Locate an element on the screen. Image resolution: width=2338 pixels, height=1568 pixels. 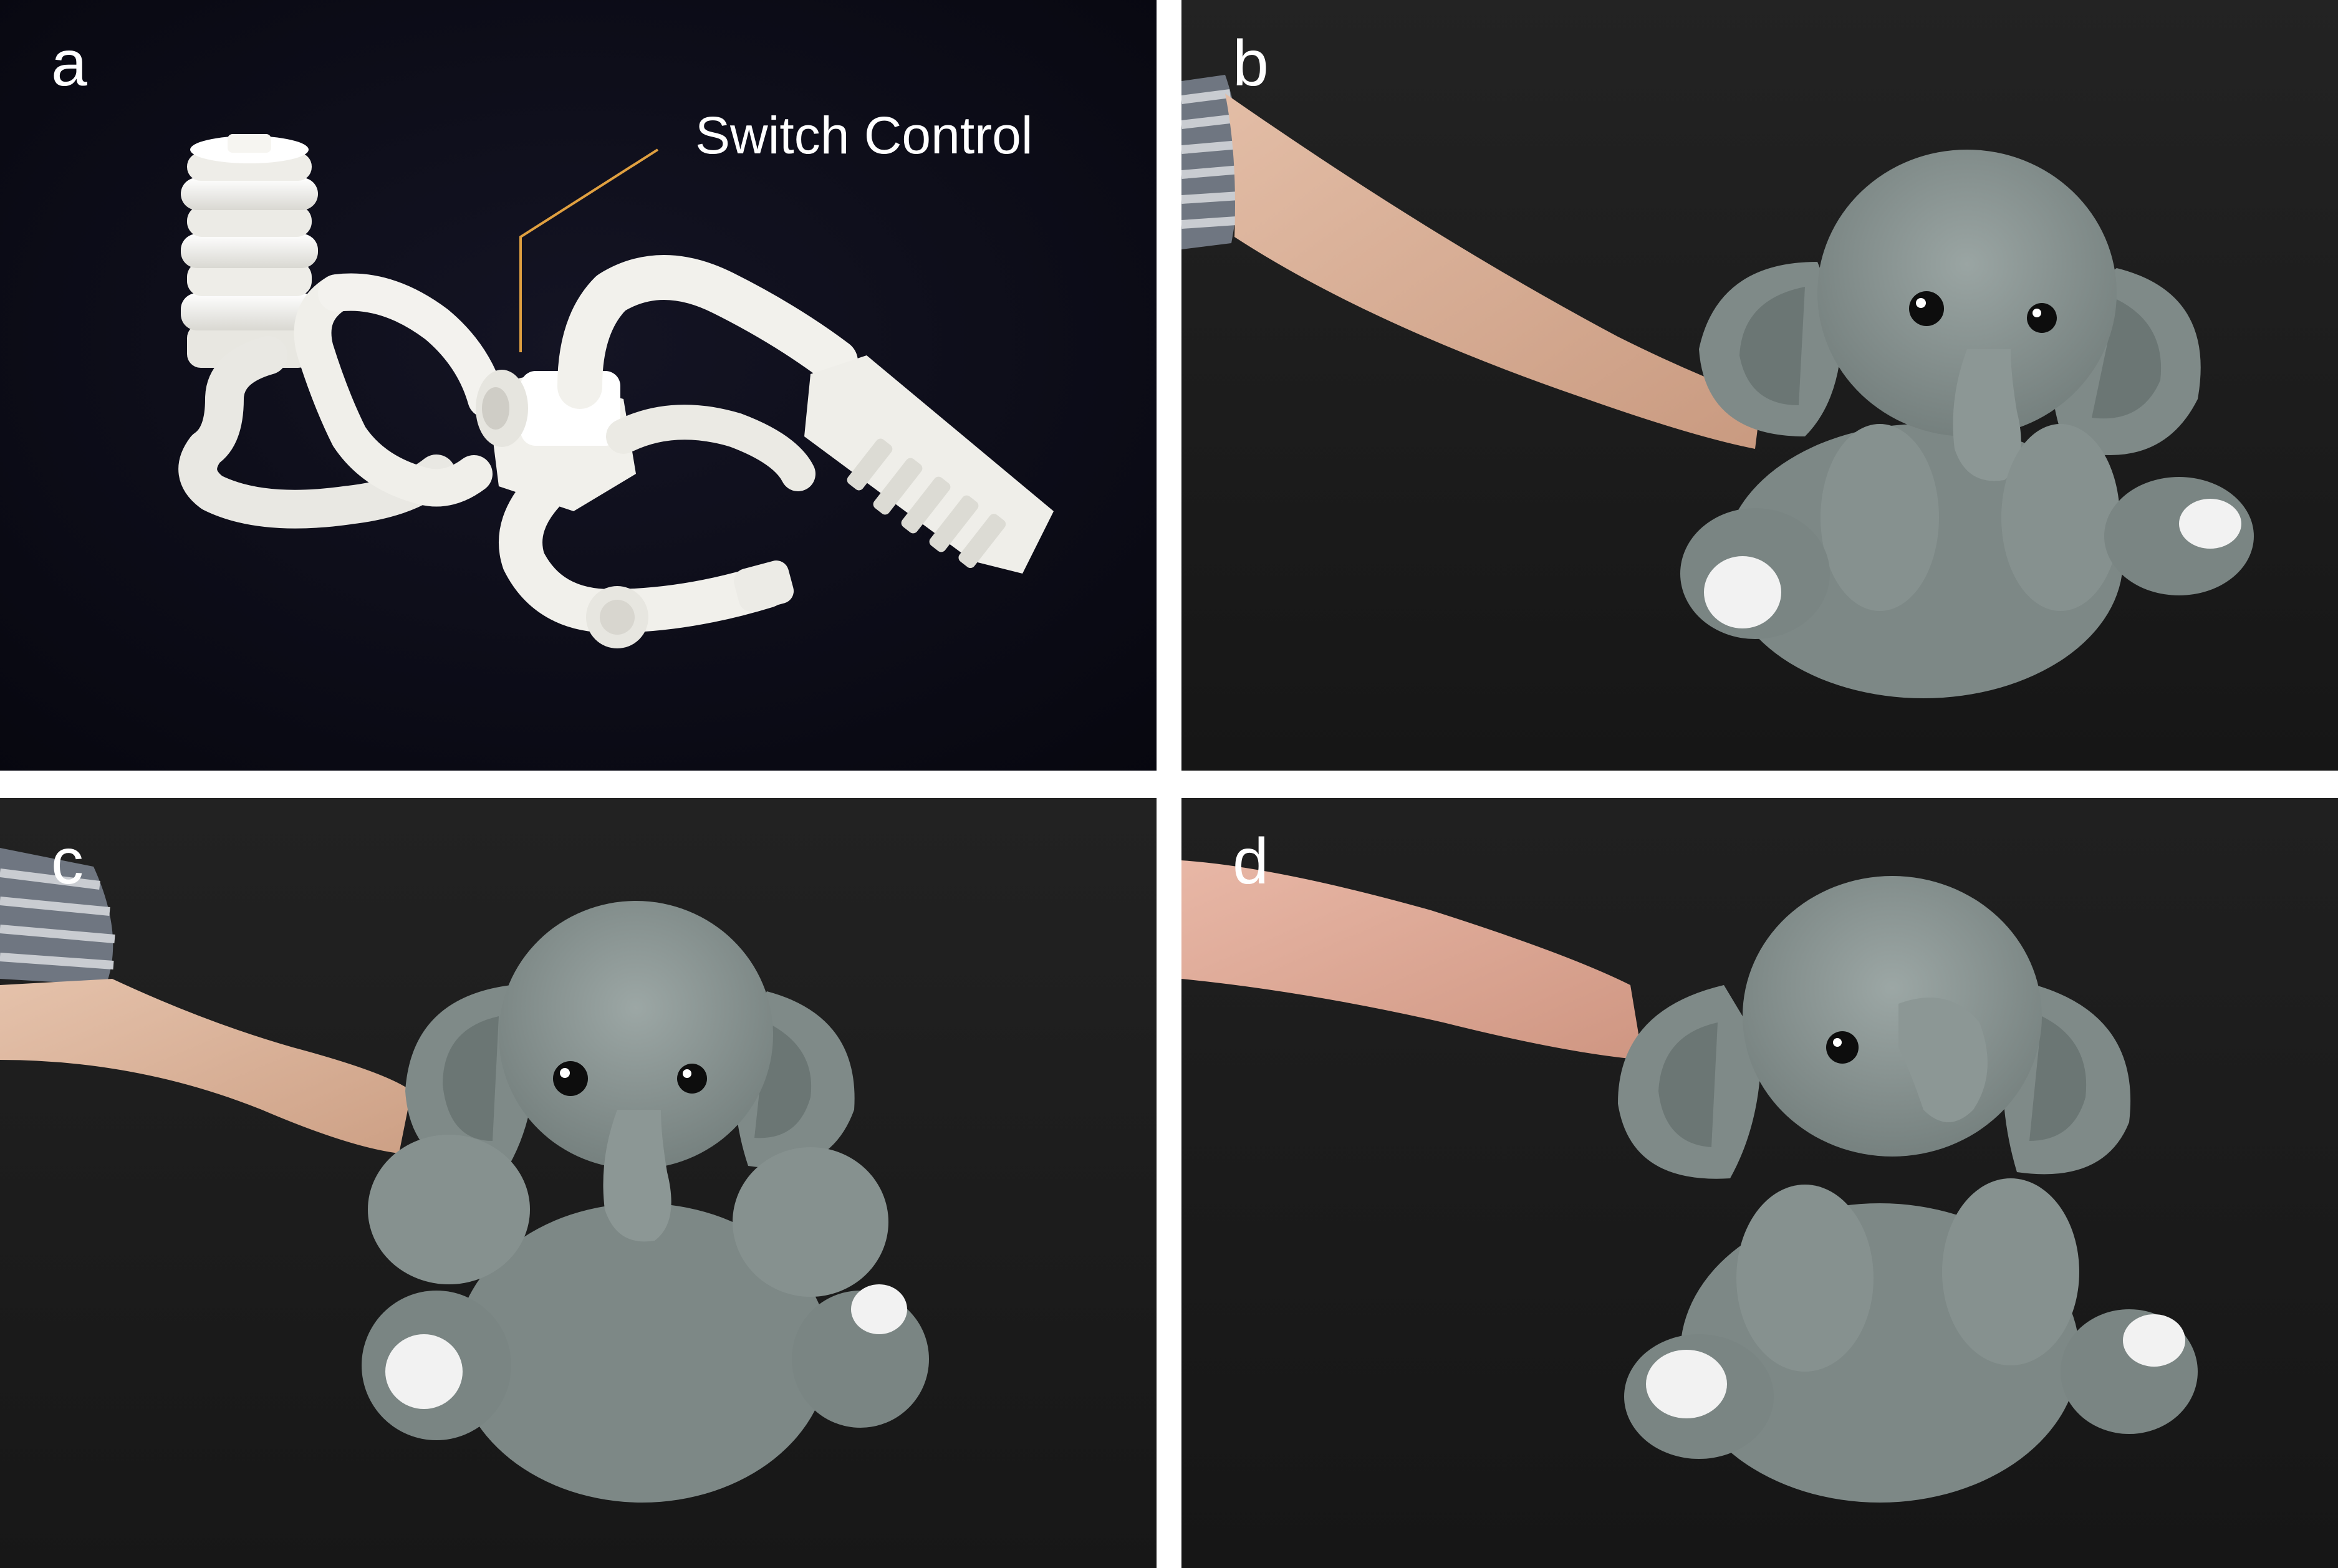
gripper-brush is located at coordinates (929, 464).